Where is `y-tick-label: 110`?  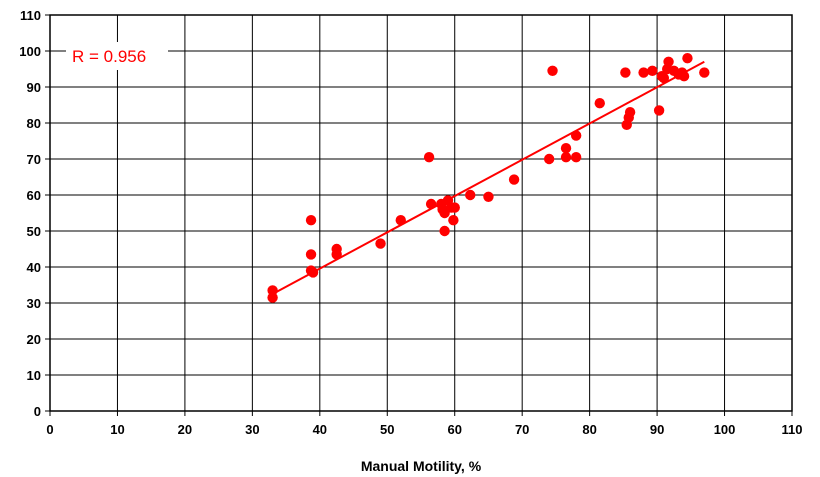 y-tick-label: 110 is located at coordinates (30, 15).